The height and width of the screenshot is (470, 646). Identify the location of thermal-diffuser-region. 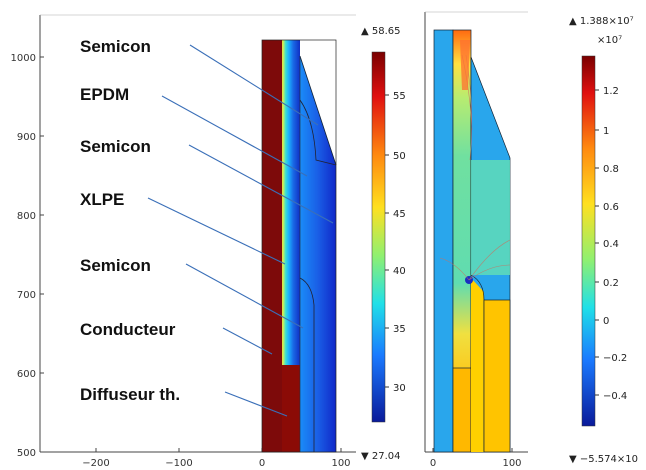
(291, 408).